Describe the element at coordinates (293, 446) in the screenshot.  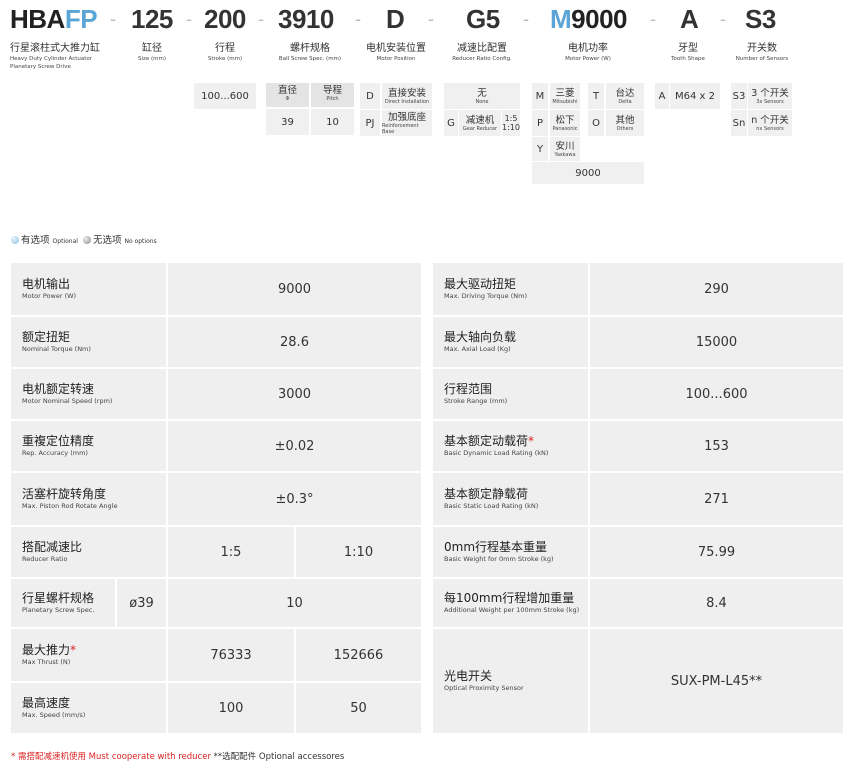
I see `spec-value: ±0.02` at that location.